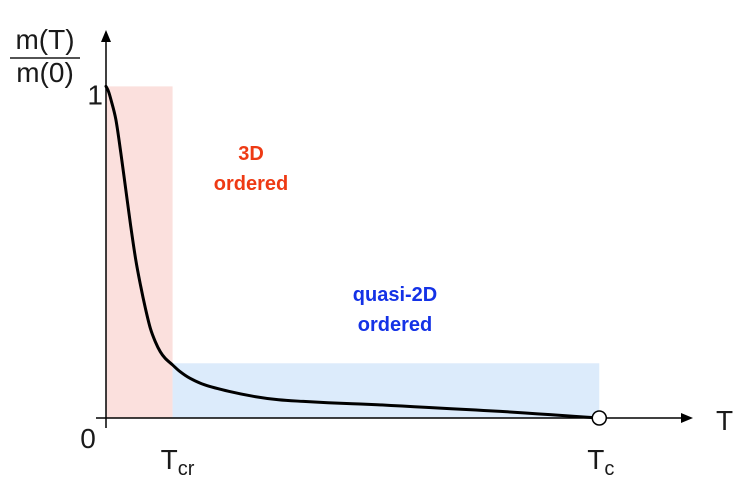 This screenshot has height=498, width=747. Describe the element at coordinates (251, 154) in the screenshot. I see `region-0-label-line-0: 3D` at that location.